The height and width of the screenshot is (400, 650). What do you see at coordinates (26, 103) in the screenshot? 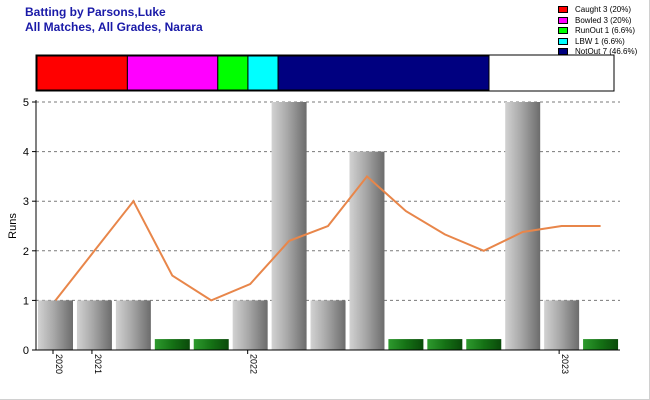
I see `y-tick-label: 5` at bounding box center [26, 103].